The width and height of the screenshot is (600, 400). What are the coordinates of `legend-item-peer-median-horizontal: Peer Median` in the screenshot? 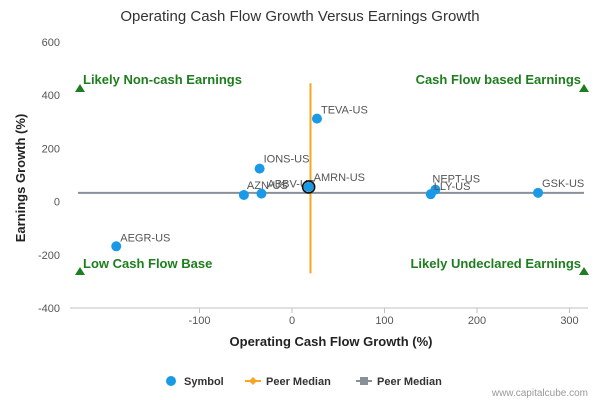 It's located at (399, 382).